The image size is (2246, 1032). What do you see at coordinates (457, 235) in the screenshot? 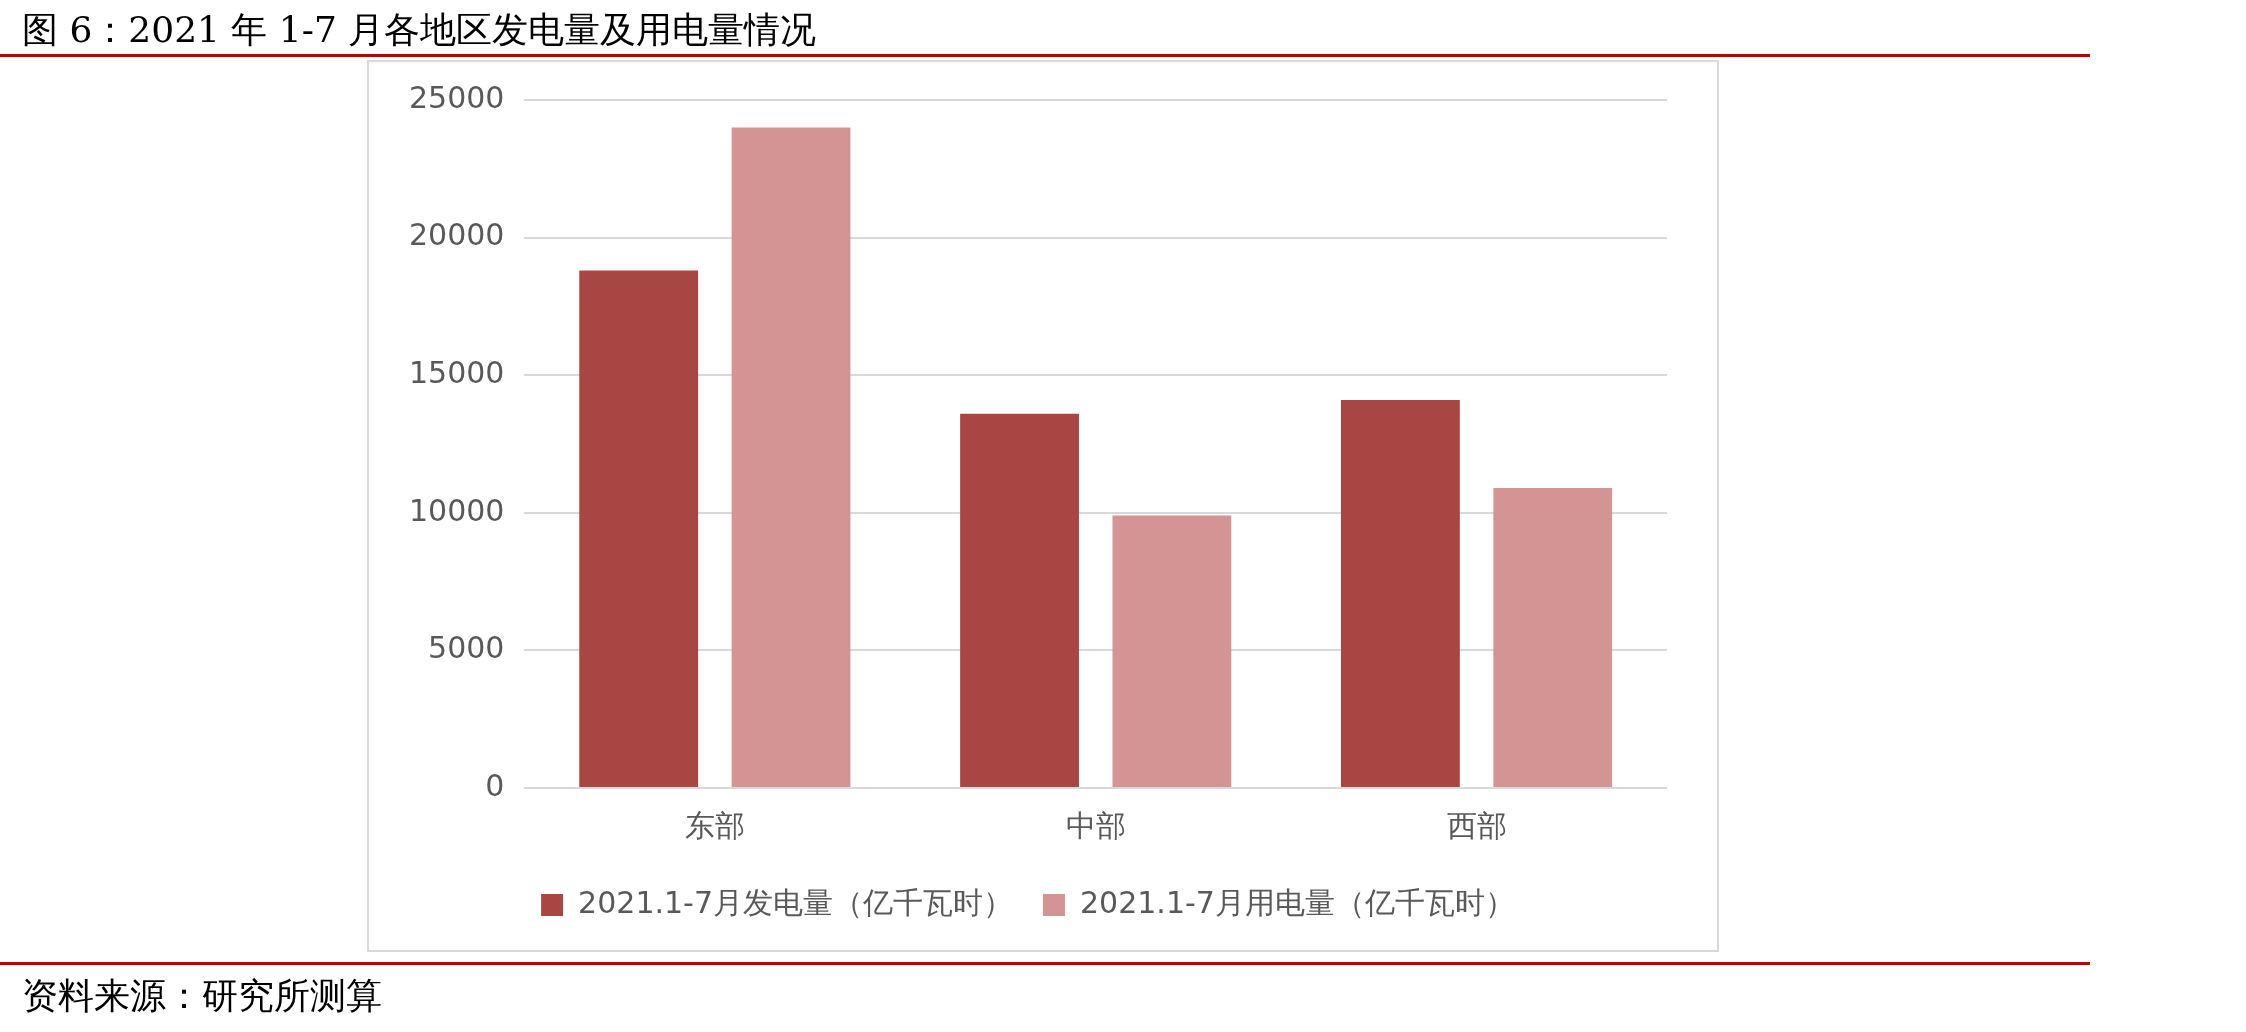
I see `y-tick-label: 20000` at bounding box center [457, 235].